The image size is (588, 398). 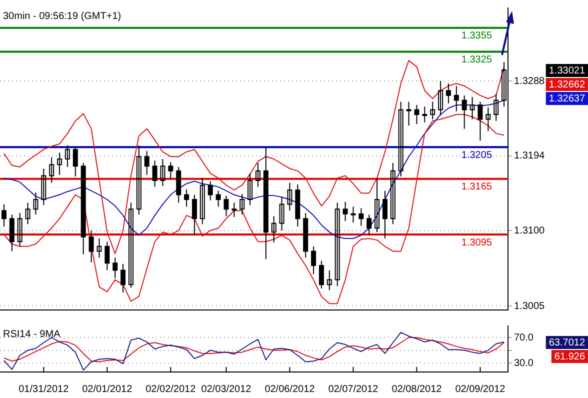 I want to click on x-tick-label: 02/09/2012, so click(x=480, y=389).